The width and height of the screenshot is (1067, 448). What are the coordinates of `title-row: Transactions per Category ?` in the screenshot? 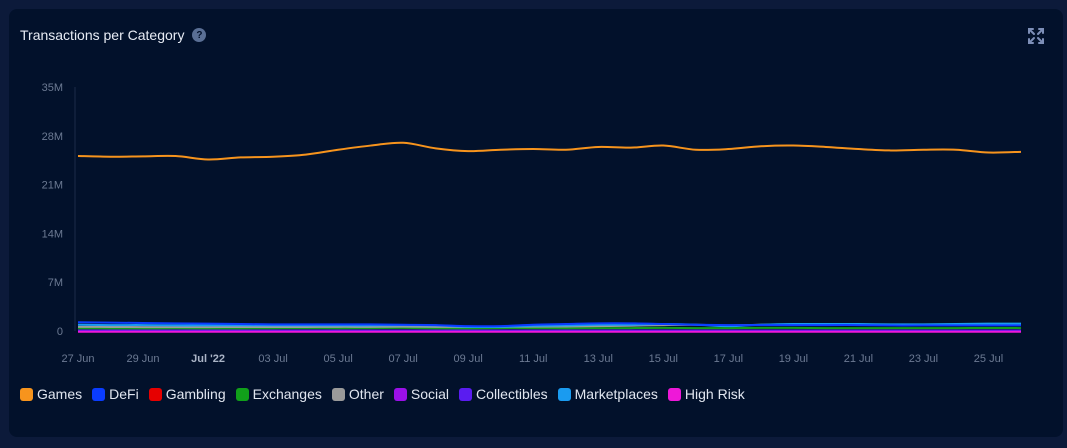 It's located at (113, 35).